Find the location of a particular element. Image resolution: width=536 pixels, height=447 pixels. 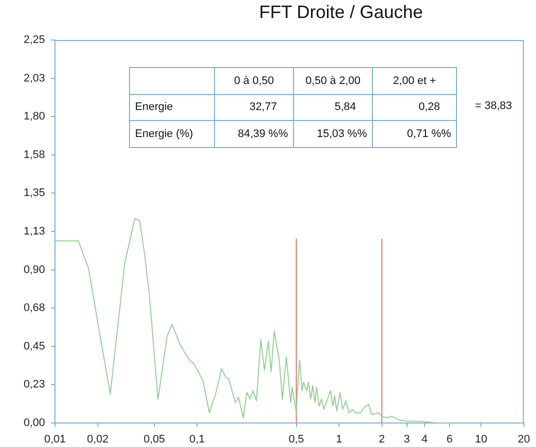

chart-title: FFT Droite / Gauche is located at coordinates (341, 12).